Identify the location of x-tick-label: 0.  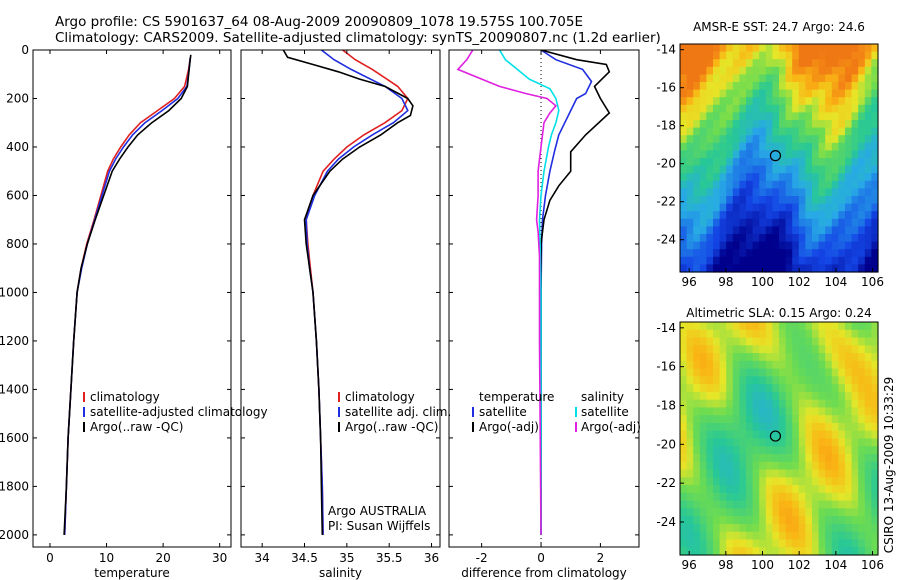
(50, 558).